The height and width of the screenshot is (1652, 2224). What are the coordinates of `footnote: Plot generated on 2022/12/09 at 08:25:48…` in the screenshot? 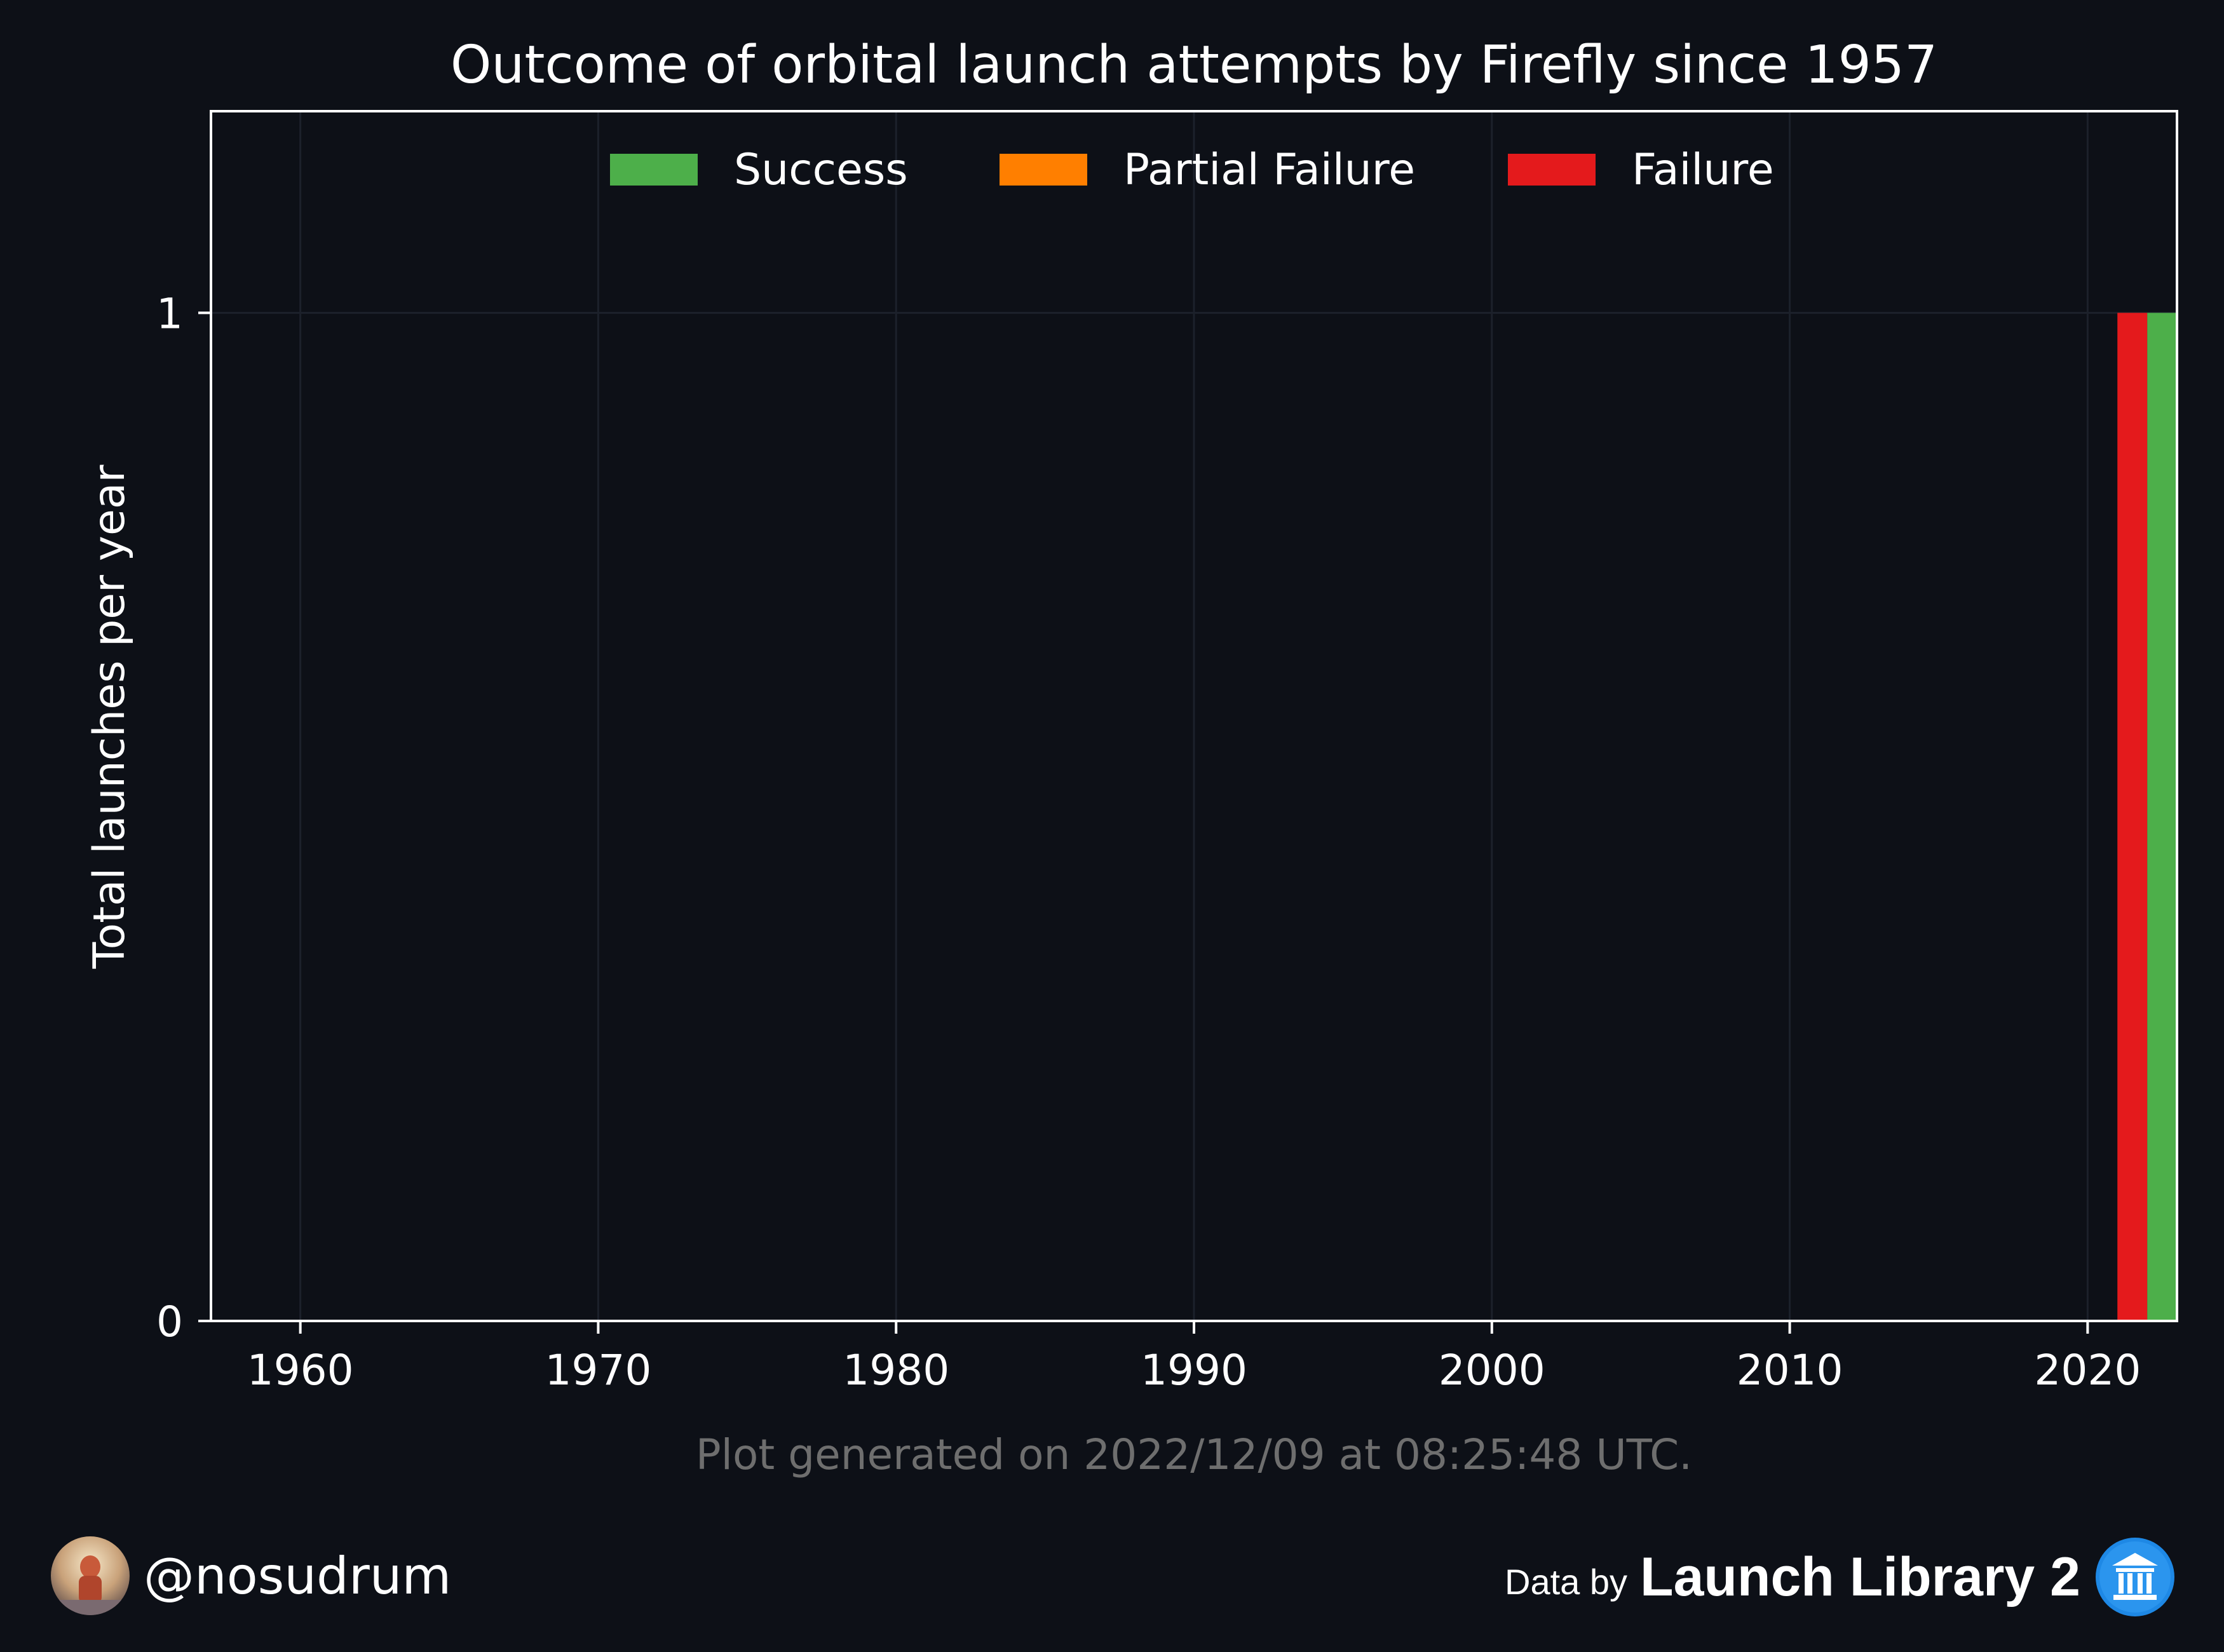 It's located at (1194, 1454).